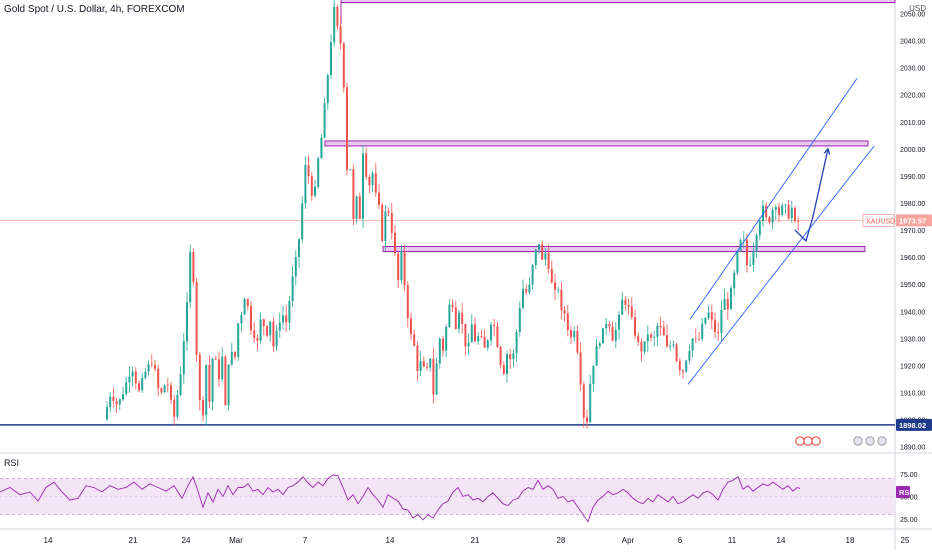  Describe the element at coordinates (133, 540) in the screenshot. I see `time-tick-label: 21` at that location.